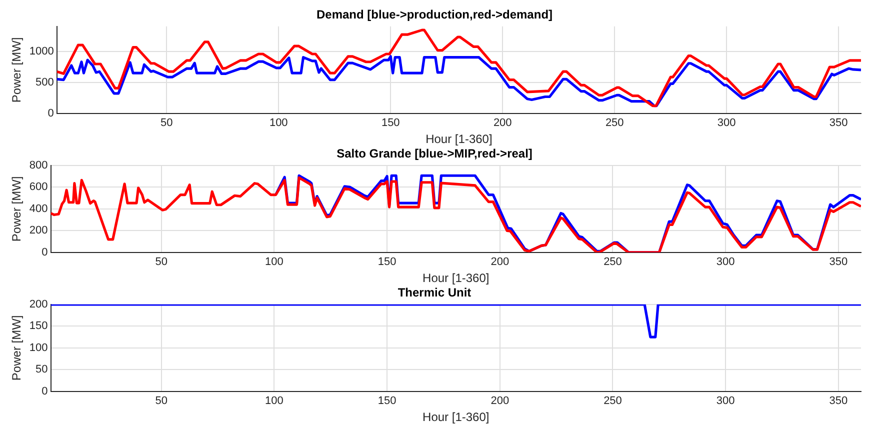 The image size is (873, 435). Describe the element at coordinates (45, 82) in the screenshot. I see `y-tick-label: 500` at that location.